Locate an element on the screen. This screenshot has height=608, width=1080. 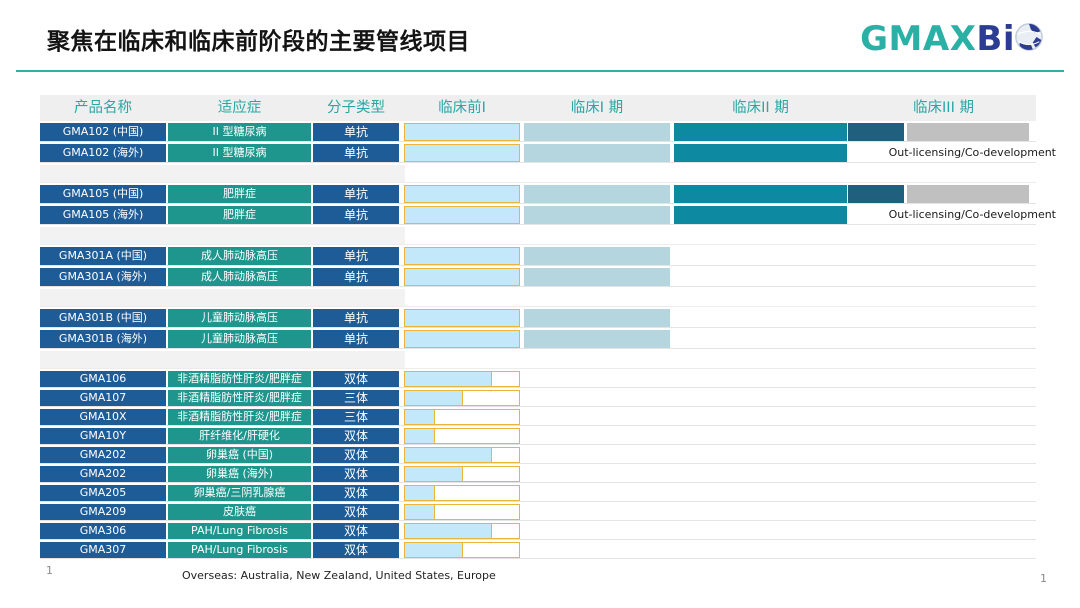
pipeline-row: GMA205 卵巢癌/三阴乳腺癌 双体 is located at coordinates (538, 493).